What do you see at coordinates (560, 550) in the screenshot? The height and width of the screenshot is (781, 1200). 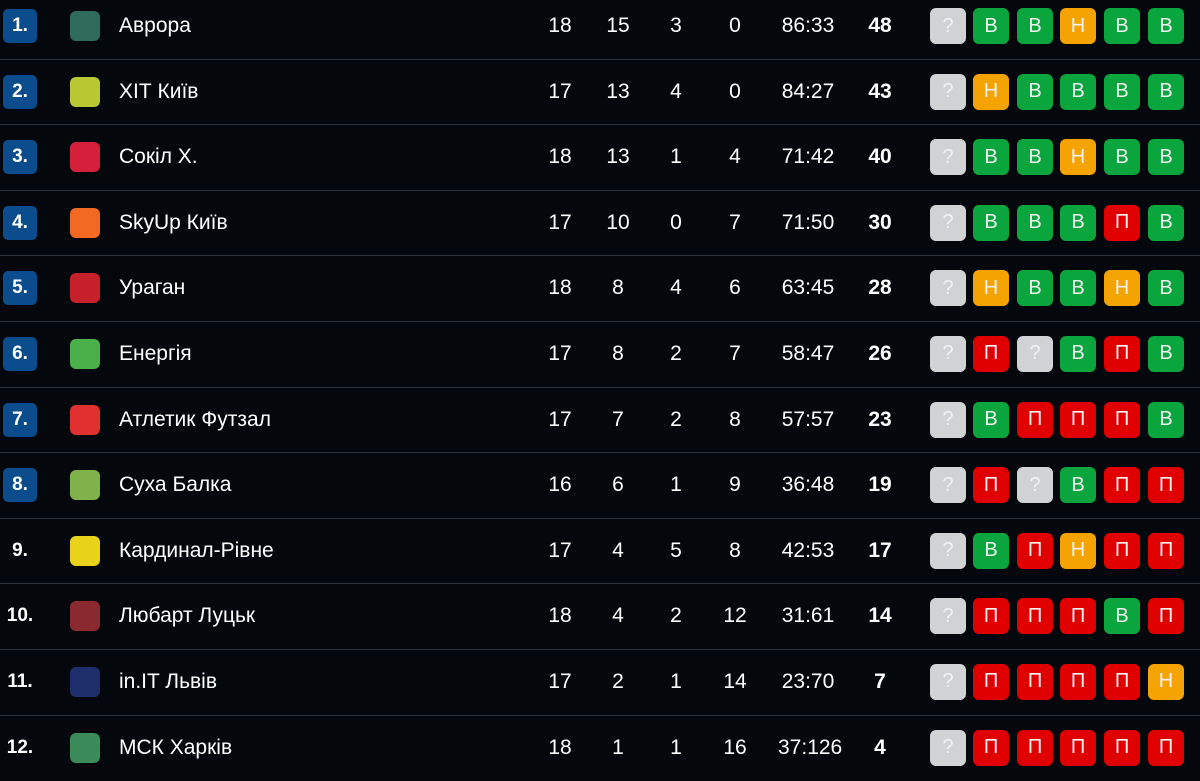 I see `stat-p: 17` at bounding box center [560, 550].